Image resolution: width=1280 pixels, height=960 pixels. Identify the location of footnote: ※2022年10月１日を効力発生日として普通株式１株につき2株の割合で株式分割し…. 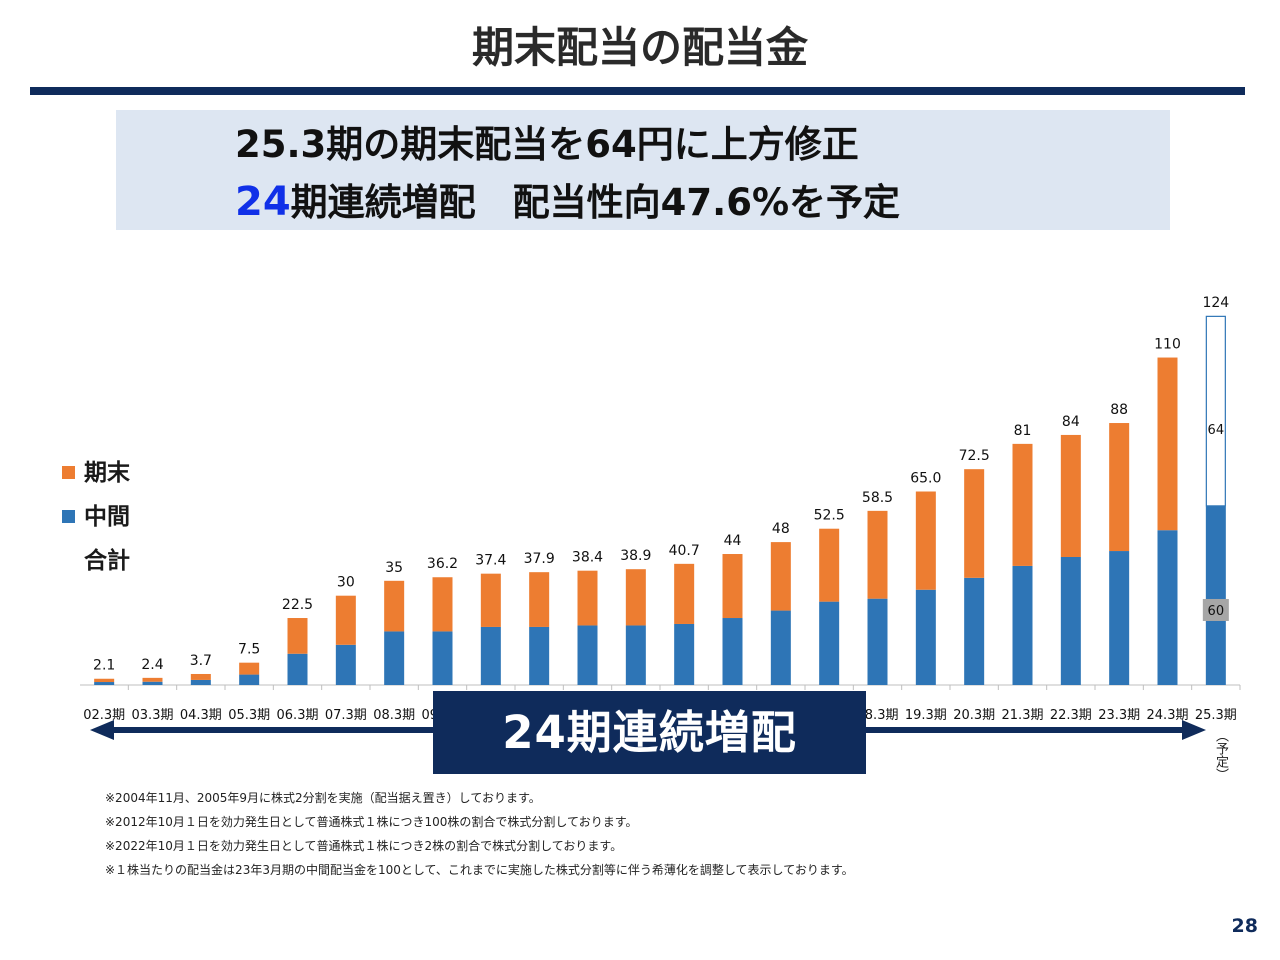
(364, 846).